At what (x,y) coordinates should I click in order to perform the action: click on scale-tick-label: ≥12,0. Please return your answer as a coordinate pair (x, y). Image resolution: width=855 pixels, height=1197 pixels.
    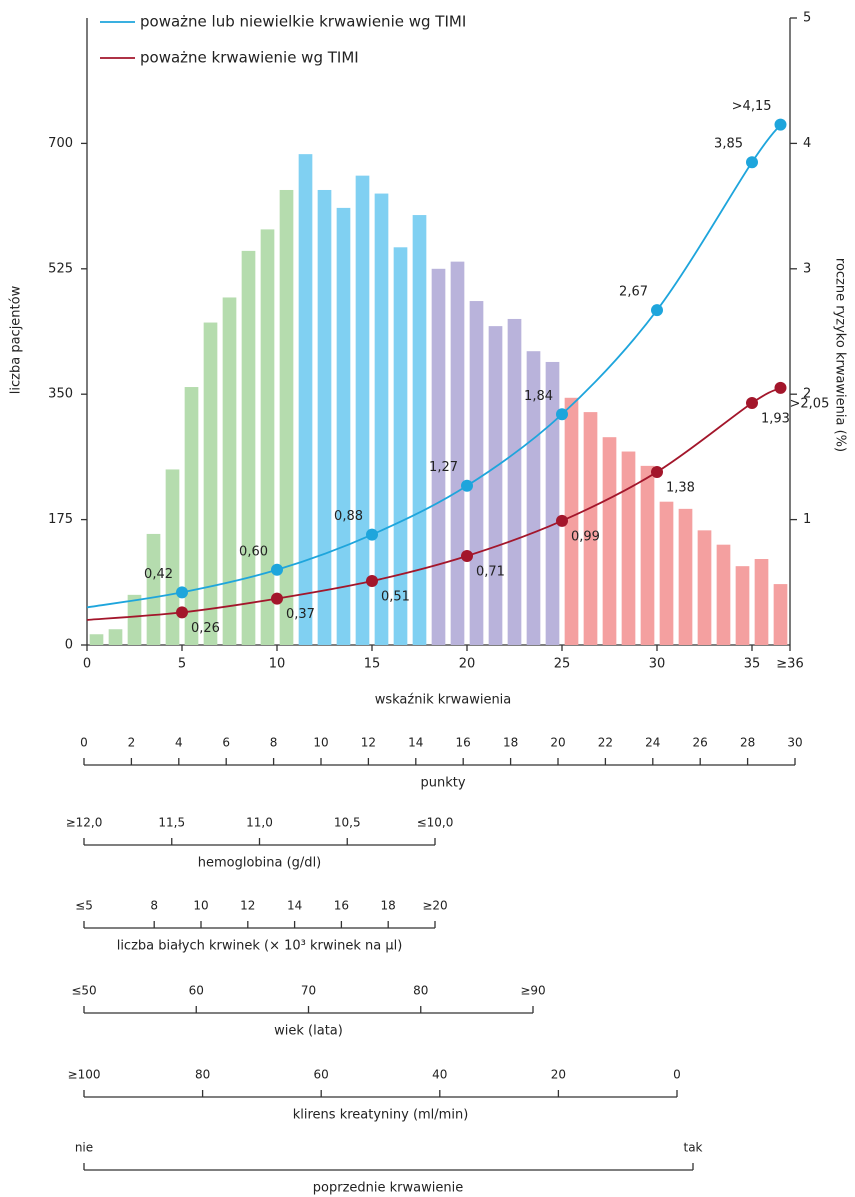
    Looking at the image, I should click on (84, 823).